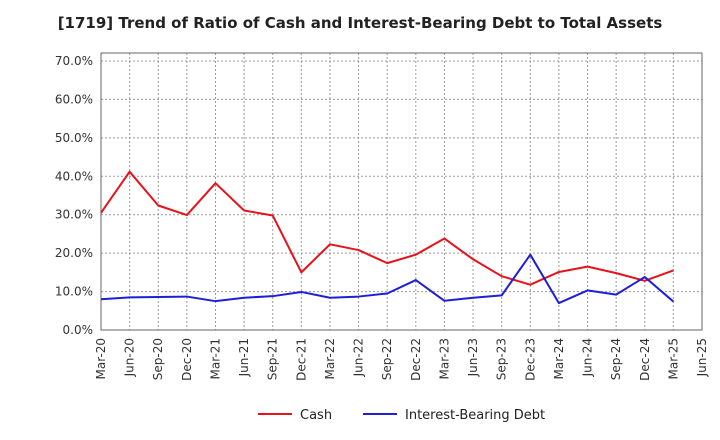 The height and width of the screenshot is (440, 720). Describe the element at coordinates (645, 359) in the screenshot. I see `x-tick-label: Dec-24` at that location.